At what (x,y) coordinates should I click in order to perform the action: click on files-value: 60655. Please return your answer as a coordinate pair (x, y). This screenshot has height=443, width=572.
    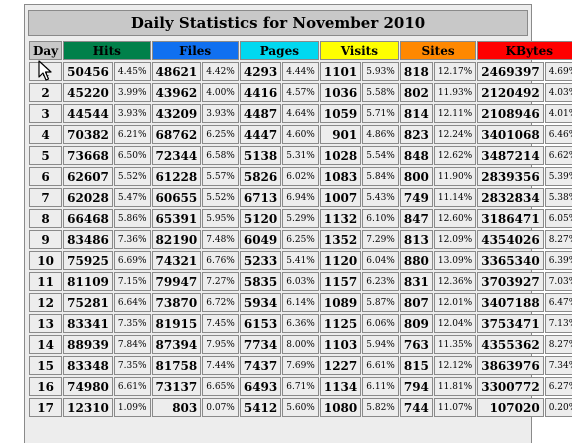
    Looking at the image, I should click on (176, 197).